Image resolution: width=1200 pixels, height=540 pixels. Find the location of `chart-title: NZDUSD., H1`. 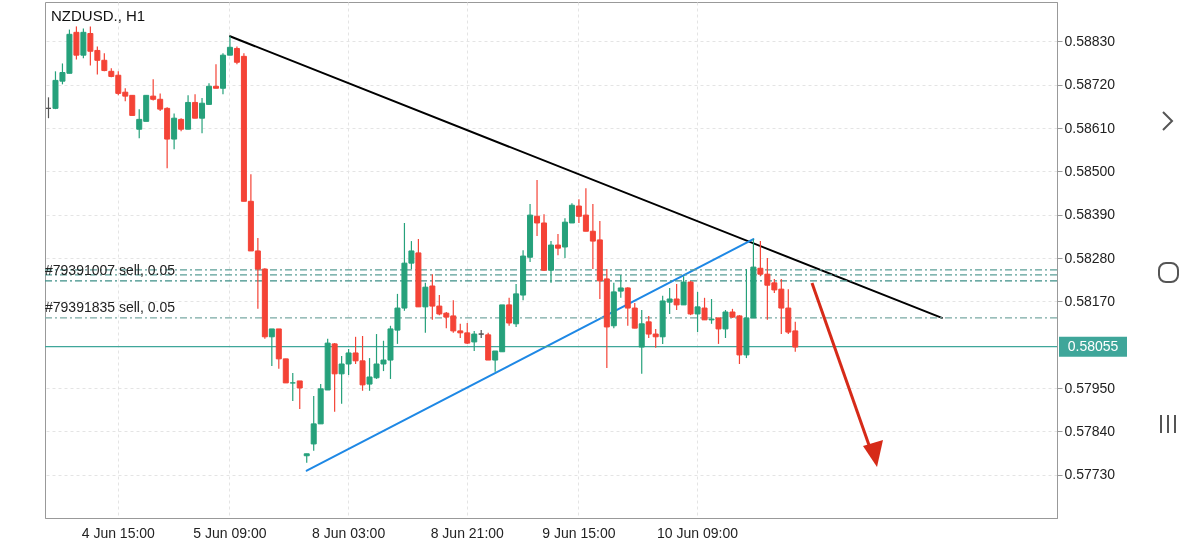

chart-title: NZDUSD., H1 is located at coordinates (98, 15).